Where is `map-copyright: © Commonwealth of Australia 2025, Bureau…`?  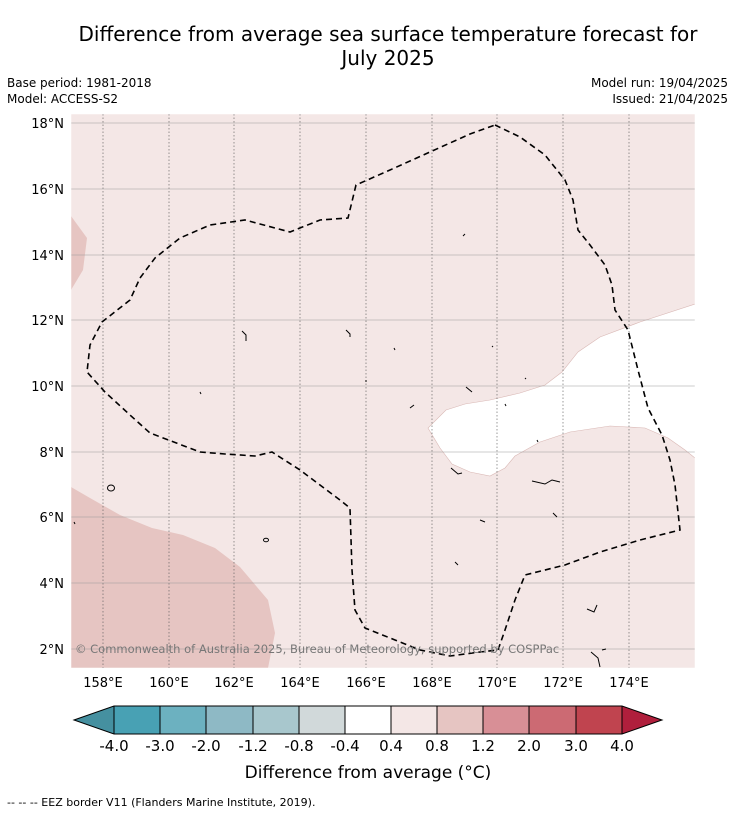
map-copyright: © Commonwealth of Australia 2025, Bureau… is located at coordinates (317, 649).